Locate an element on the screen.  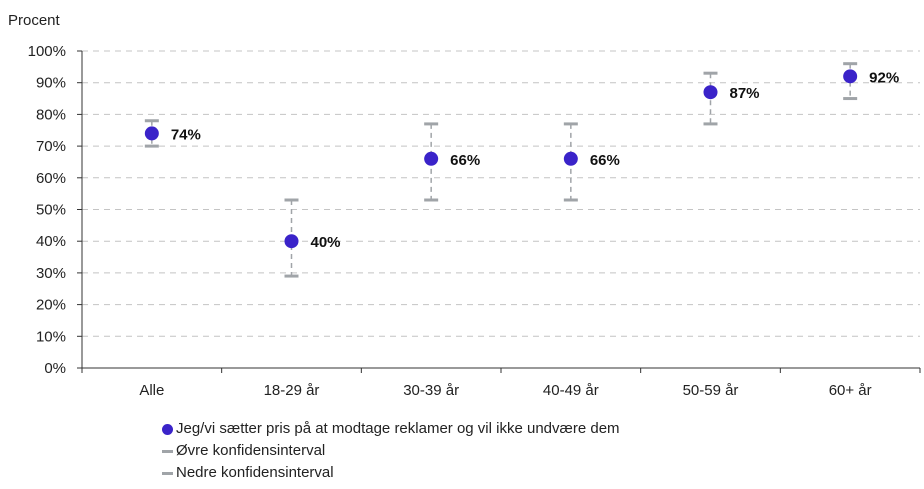
data-label: 87% is located at coordinates (745, 93).